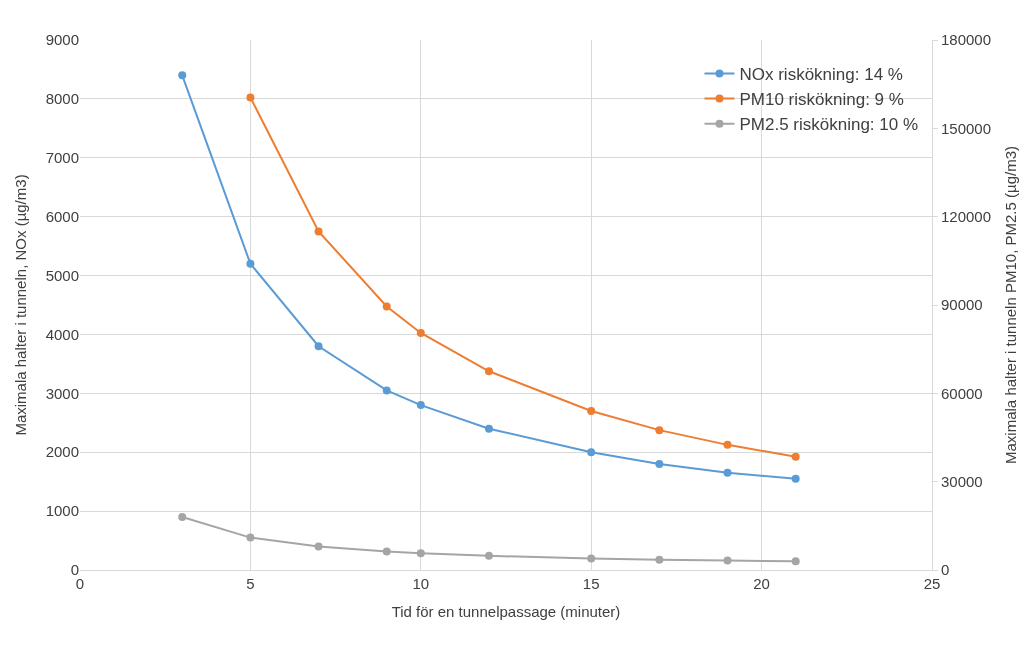 The image size is (1029, 650). What do you see at coordinates (821, 100) in the screenshot?
I see `legend-label: PM10 riskökning: 9 %` at bounding box center [821, 100].